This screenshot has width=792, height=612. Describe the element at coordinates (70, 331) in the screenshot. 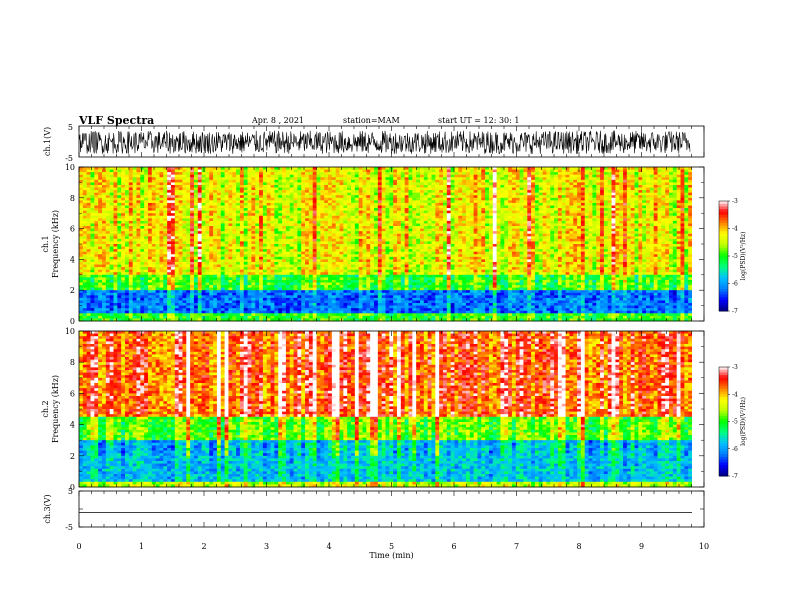

I see `ch2-spectrogram-ytick-label: 10` at that location.